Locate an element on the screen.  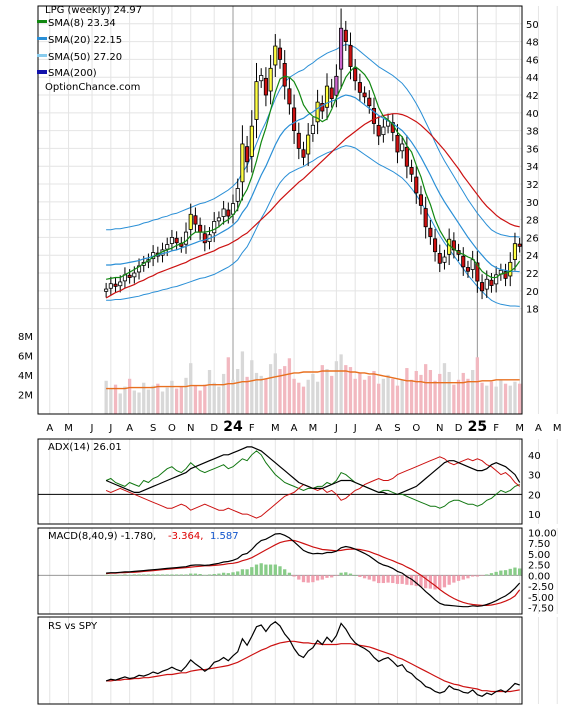
macd-tick-label: 5.00 is located at coordinates (539, 555).